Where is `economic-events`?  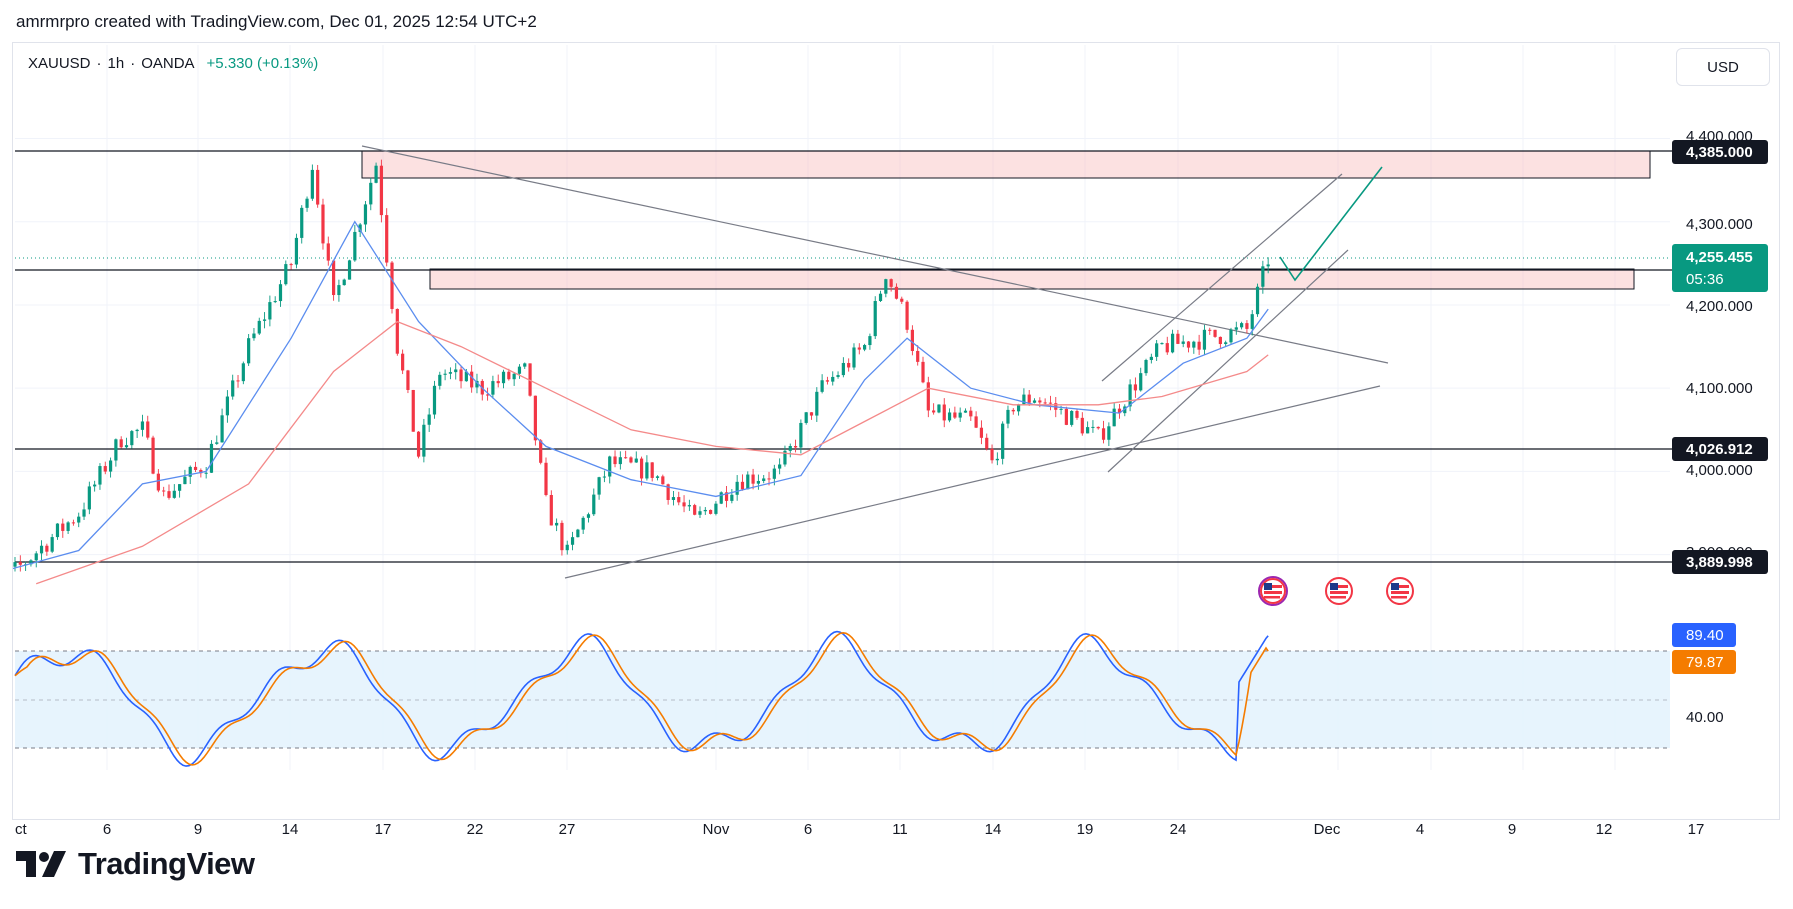 economic-events is located at coordinates (1336, 591).